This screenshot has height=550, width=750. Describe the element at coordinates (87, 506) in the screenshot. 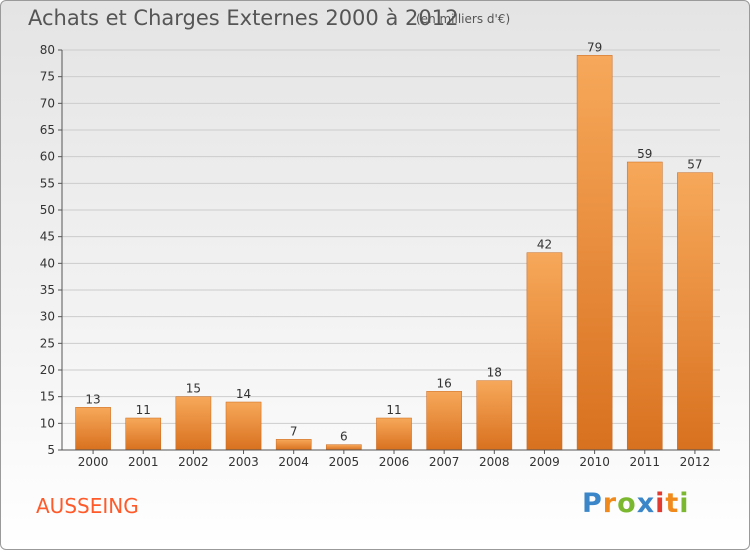

I see `commune-name: AUSSEING` at that location.